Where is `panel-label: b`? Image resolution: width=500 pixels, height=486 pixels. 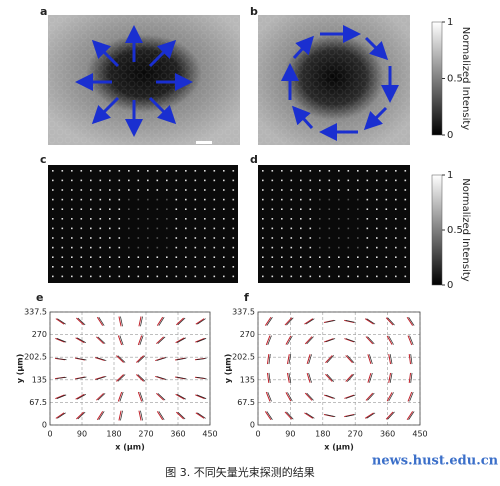
panel-label: b is located at coordinates (254, 11).